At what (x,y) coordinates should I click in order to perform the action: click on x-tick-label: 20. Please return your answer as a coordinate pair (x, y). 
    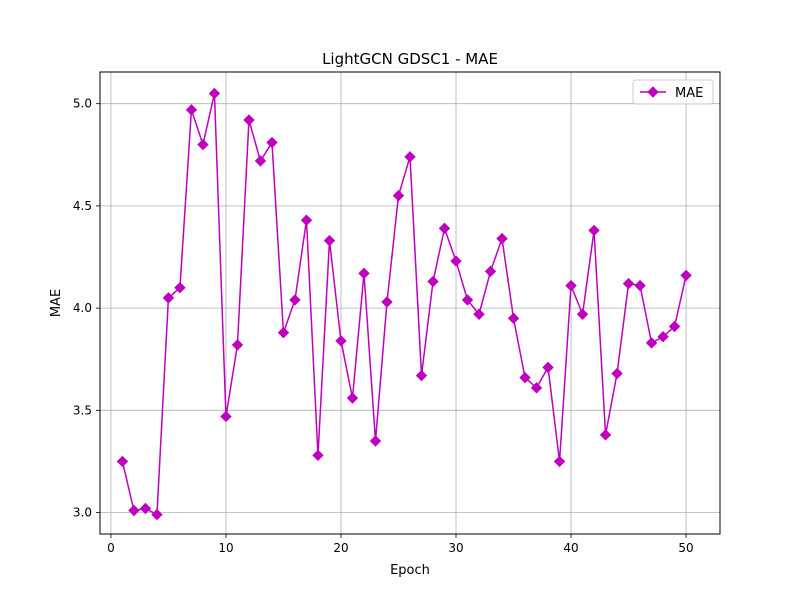
    Looking at the image, I should click on (340, 548).